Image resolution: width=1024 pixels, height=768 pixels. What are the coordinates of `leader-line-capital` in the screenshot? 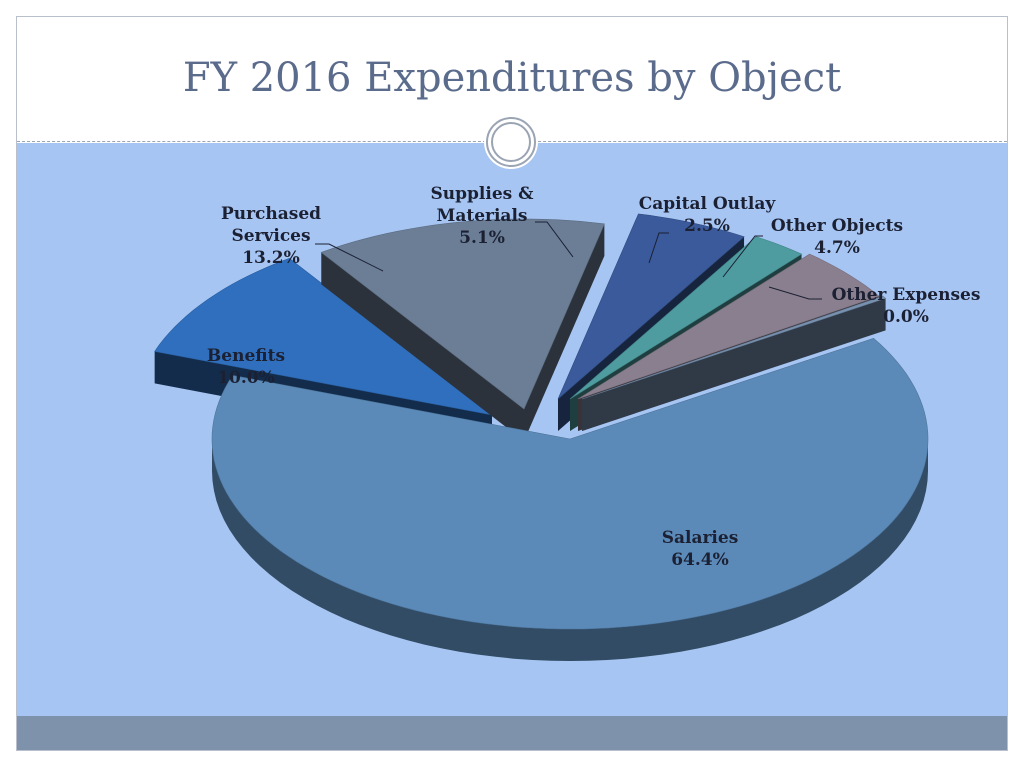 It's located at (658, 248).